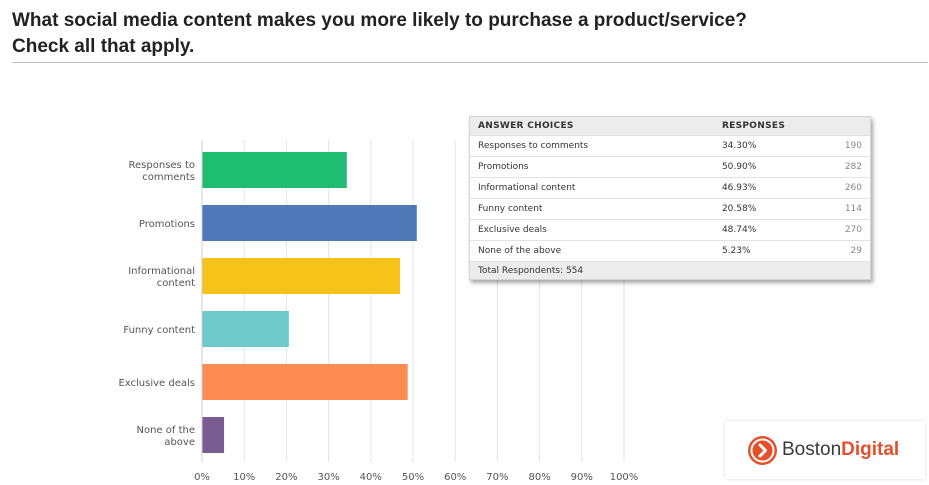  Describe the element at coordinates (592, 188) in the screenshot. I see `row-choice: Informational content` at that location.